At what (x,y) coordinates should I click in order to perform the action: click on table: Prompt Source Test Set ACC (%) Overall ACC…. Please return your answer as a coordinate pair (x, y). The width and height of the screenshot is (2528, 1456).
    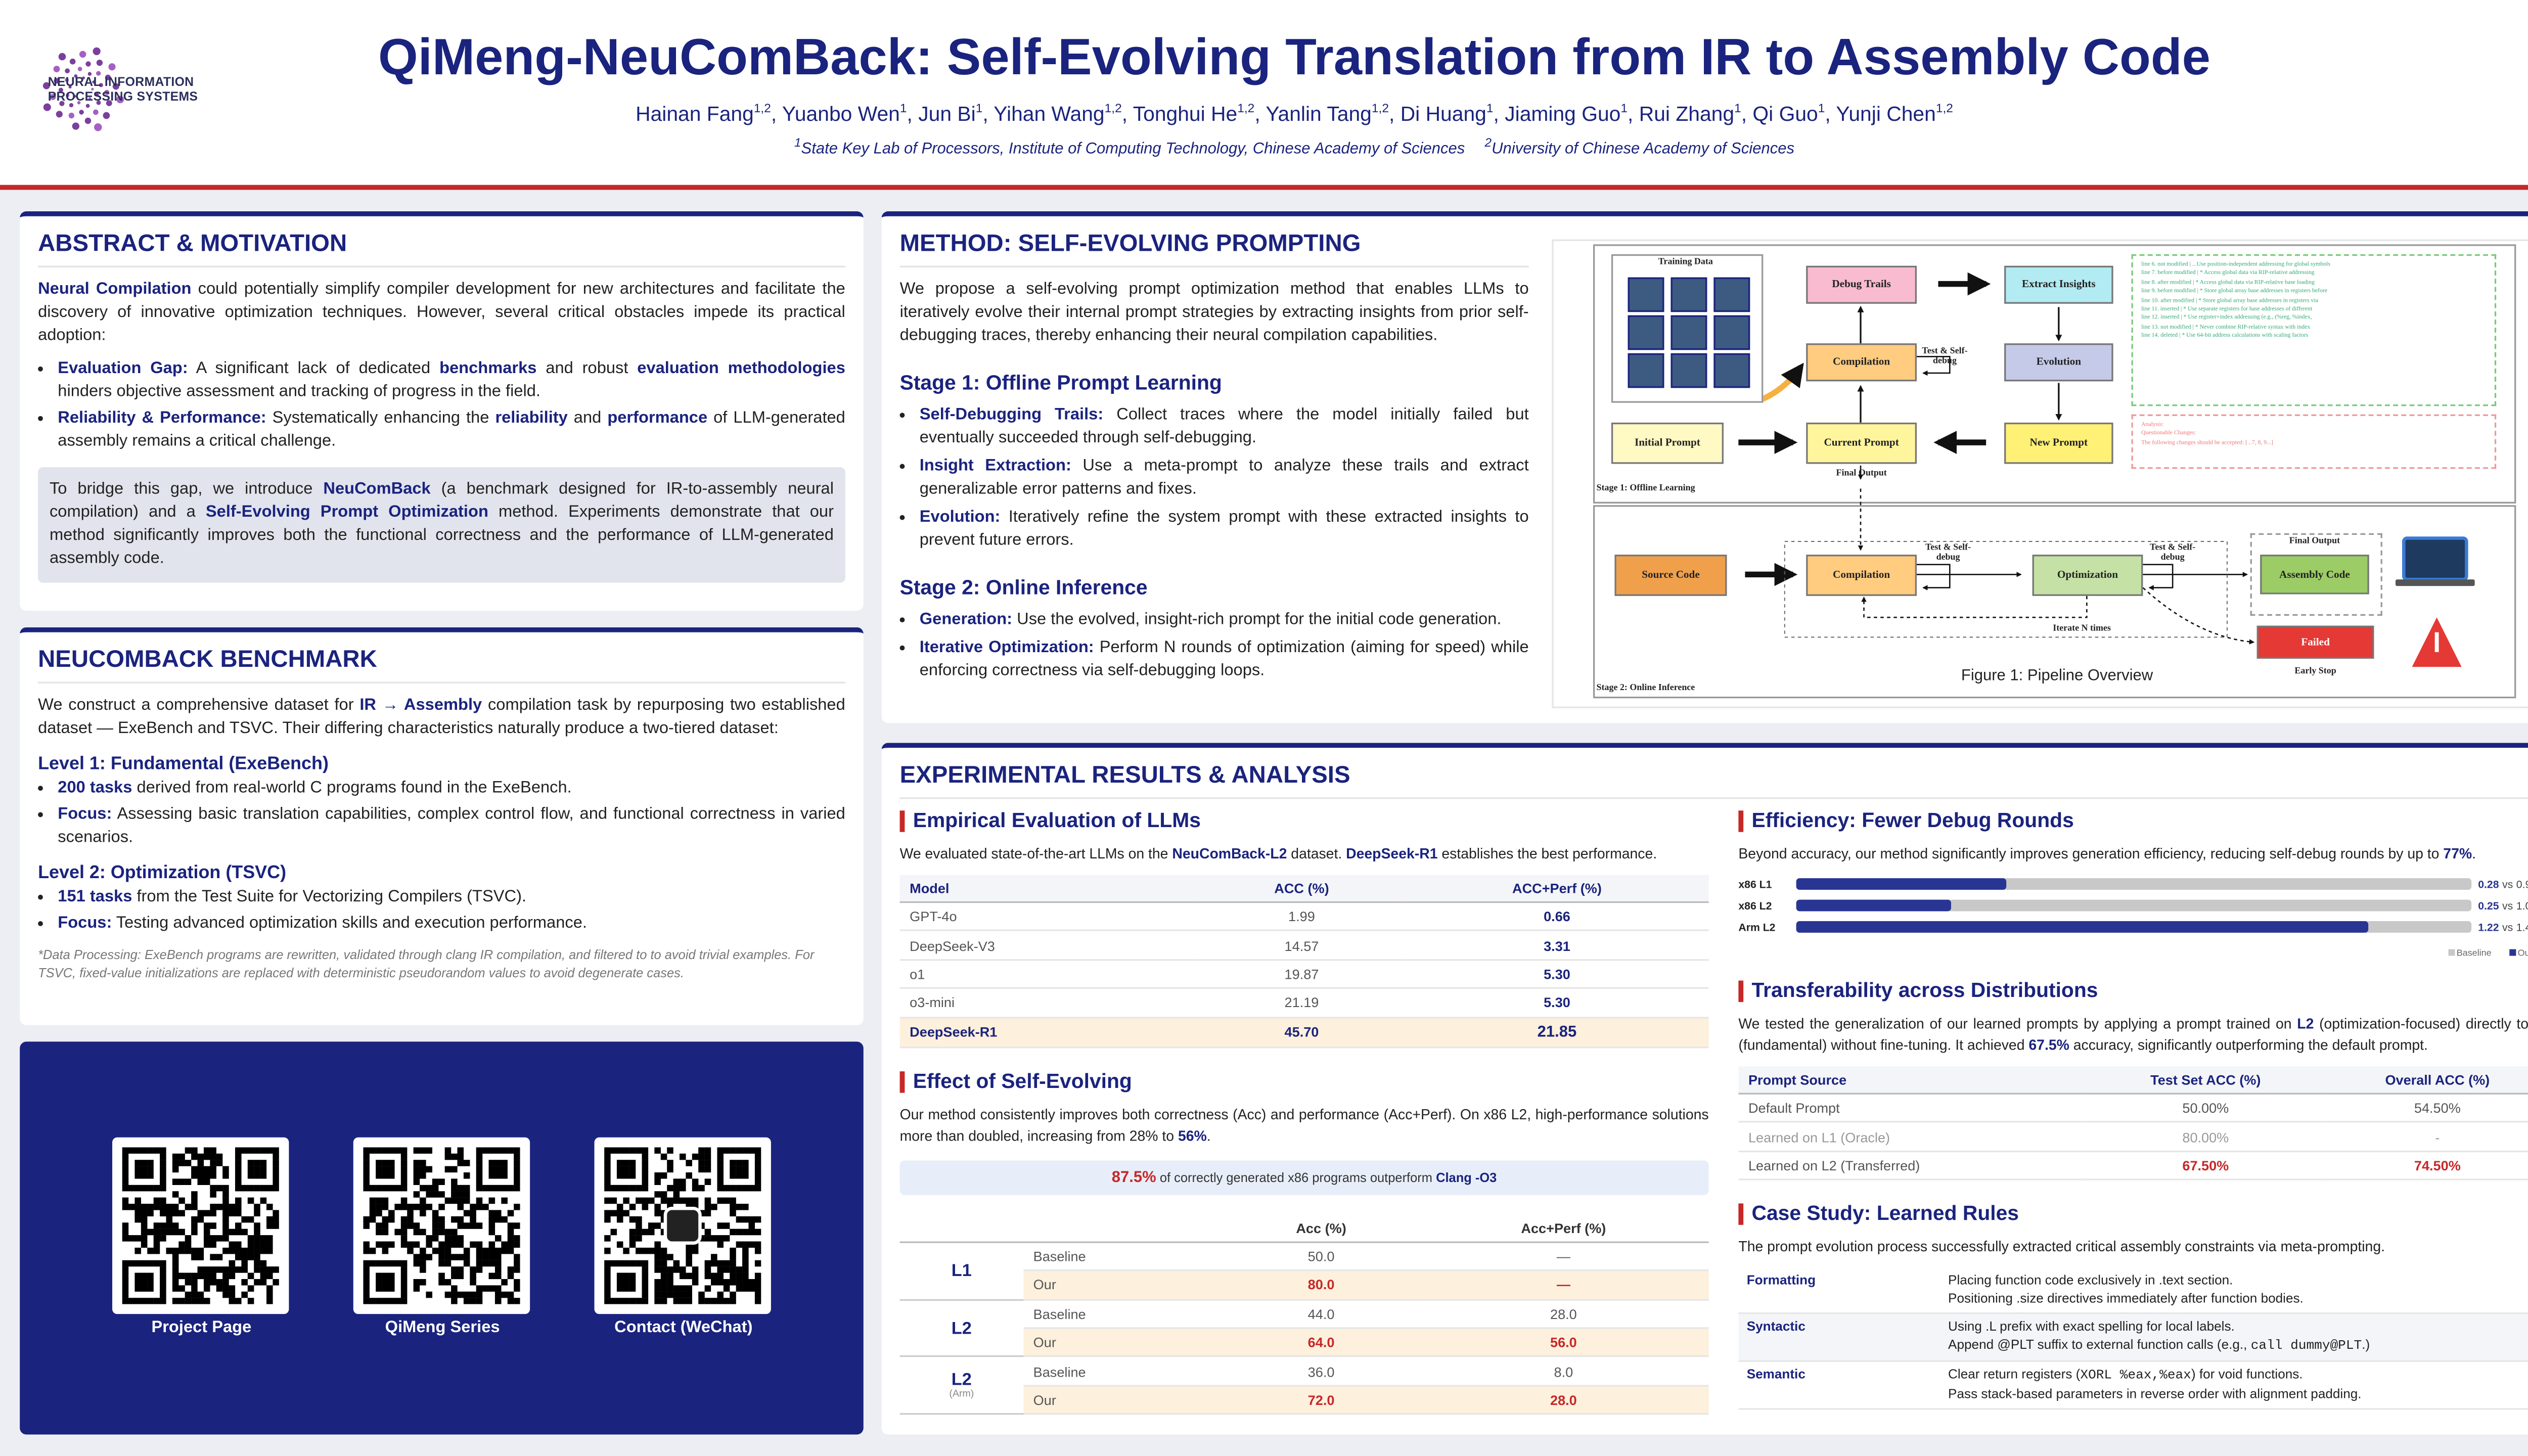
    Looking at the image, I should click on (2133, 1123).